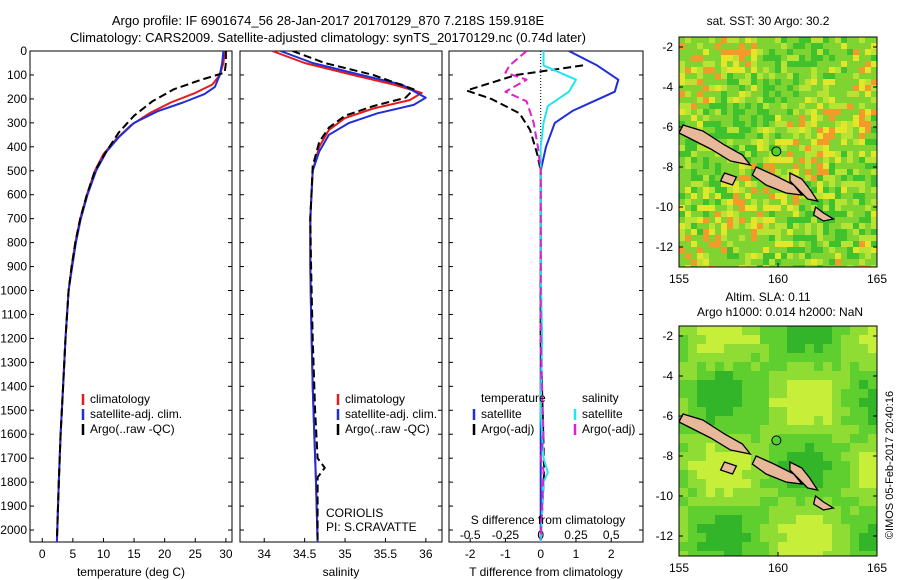 The image size is (900, 580). Describe the element at coordinates (265, 554) in the screenshot. I see `x-tick-label: 34` at that location.